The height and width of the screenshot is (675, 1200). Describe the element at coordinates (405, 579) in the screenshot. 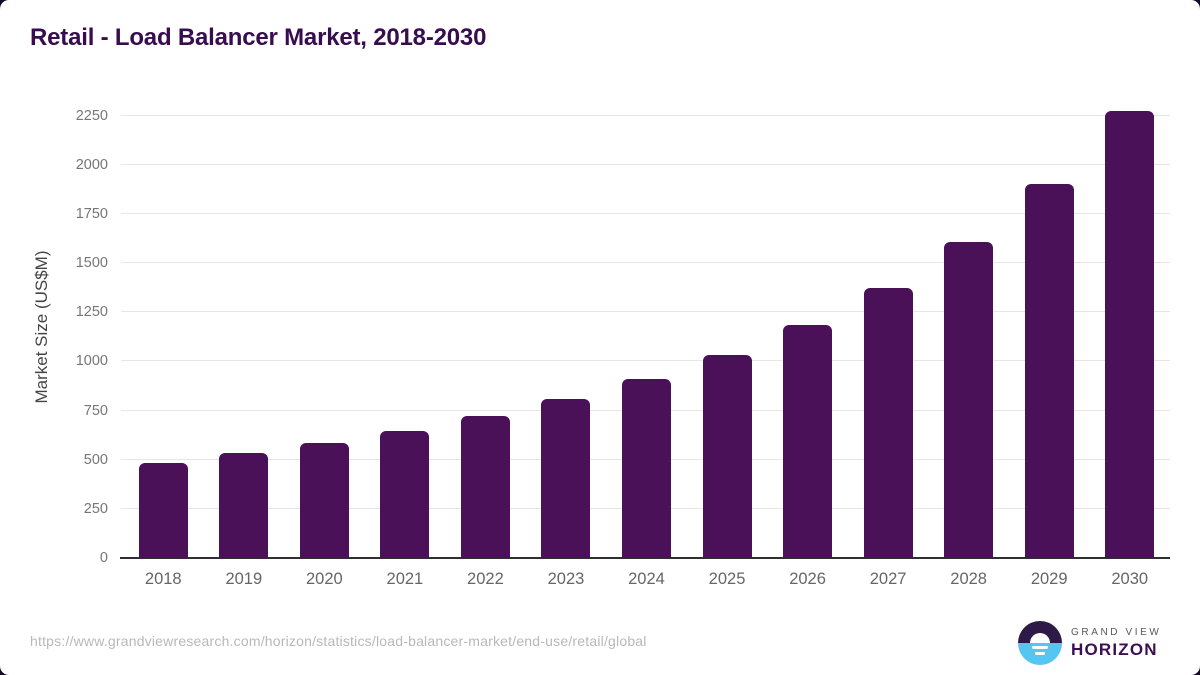

I see `x-tick-label-2021: 2021` at that location.